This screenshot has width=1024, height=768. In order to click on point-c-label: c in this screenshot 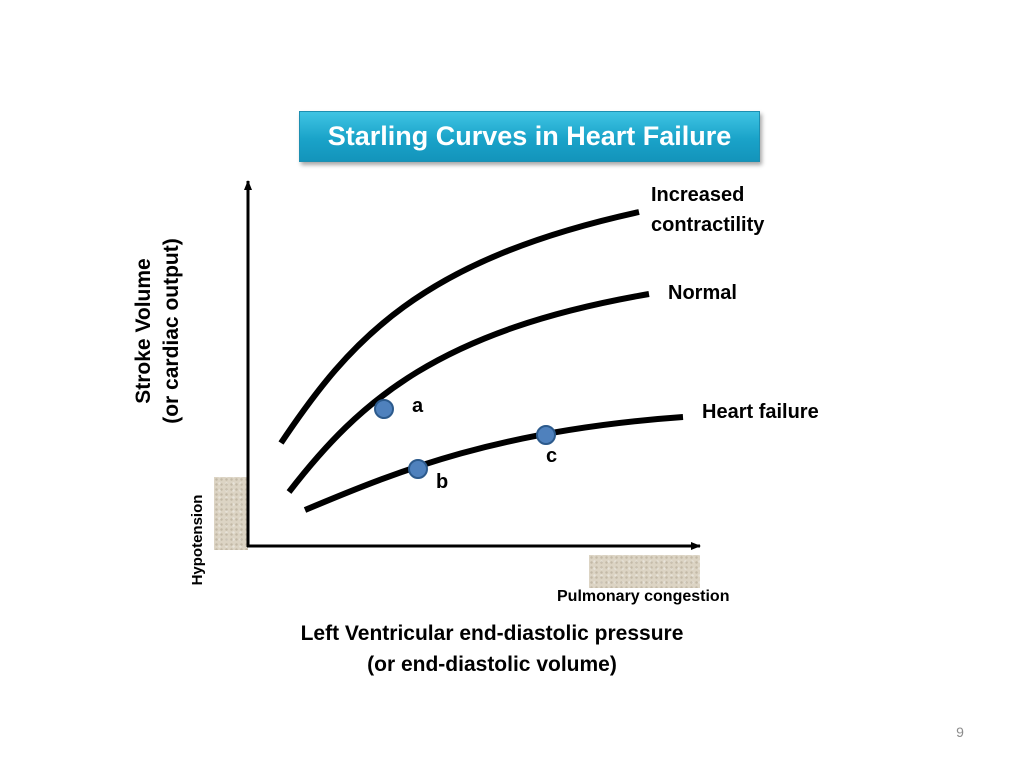, I will do `click(552, 456)`.